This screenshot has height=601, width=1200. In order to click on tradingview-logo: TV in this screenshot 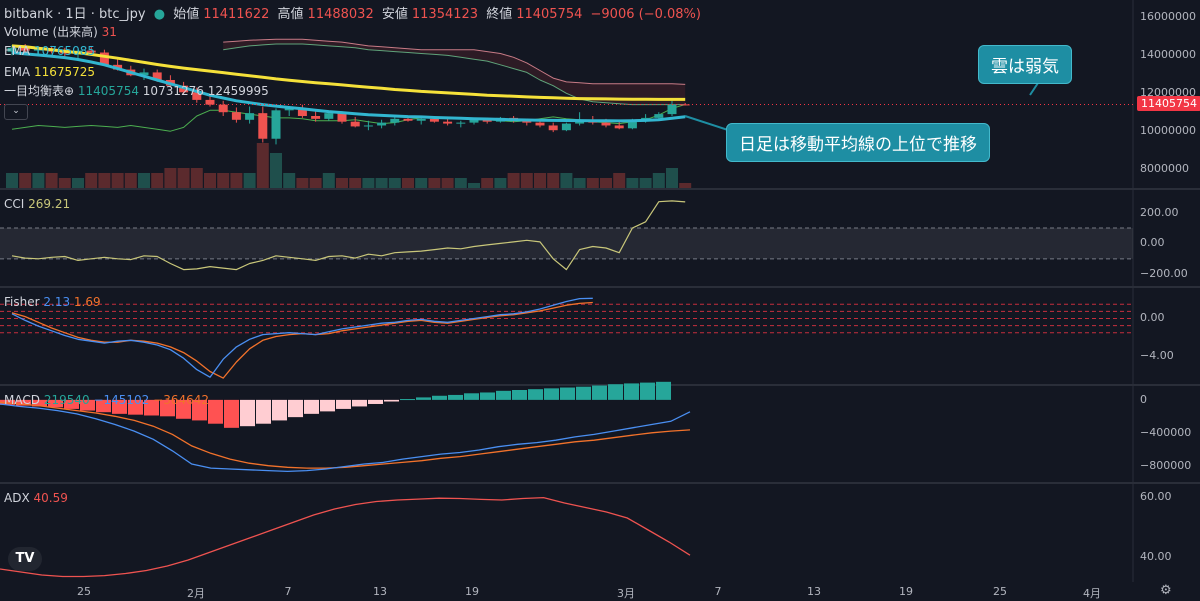, I will do `click(25, 559)`.